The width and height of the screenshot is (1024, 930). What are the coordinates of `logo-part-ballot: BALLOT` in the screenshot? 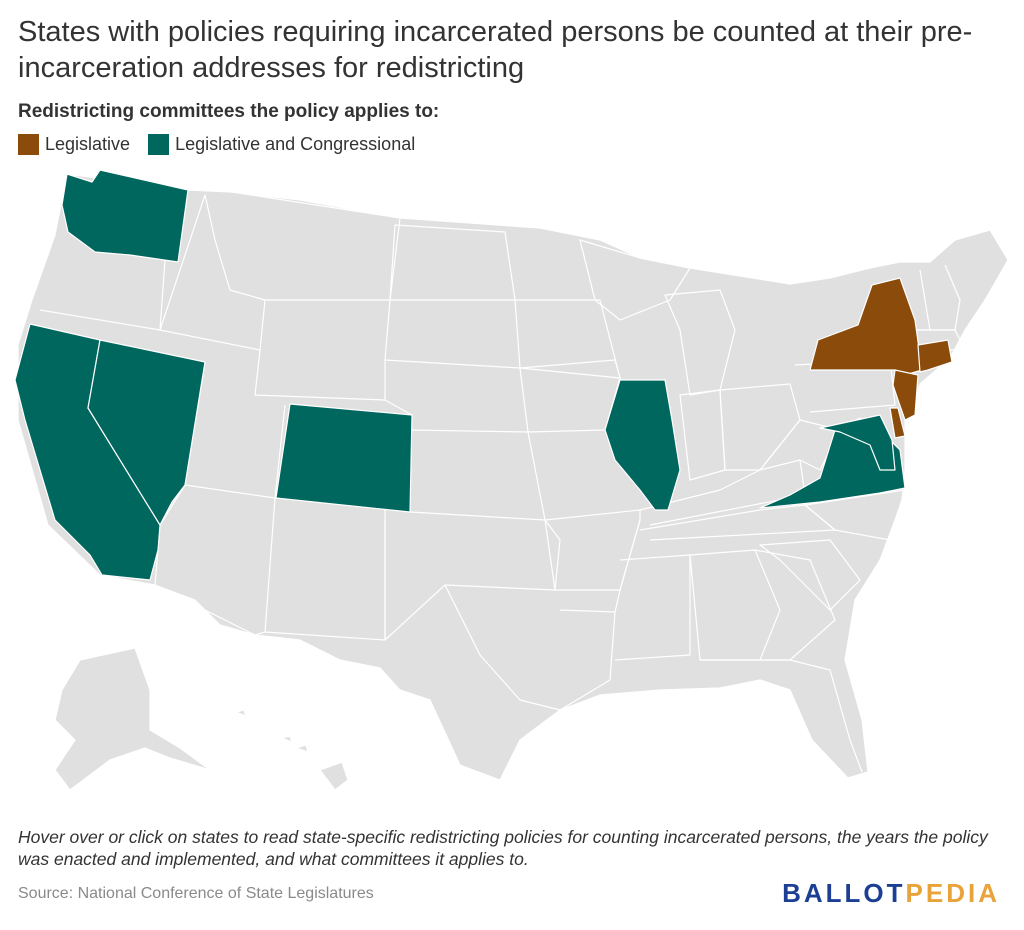 It's located at (844, 893).